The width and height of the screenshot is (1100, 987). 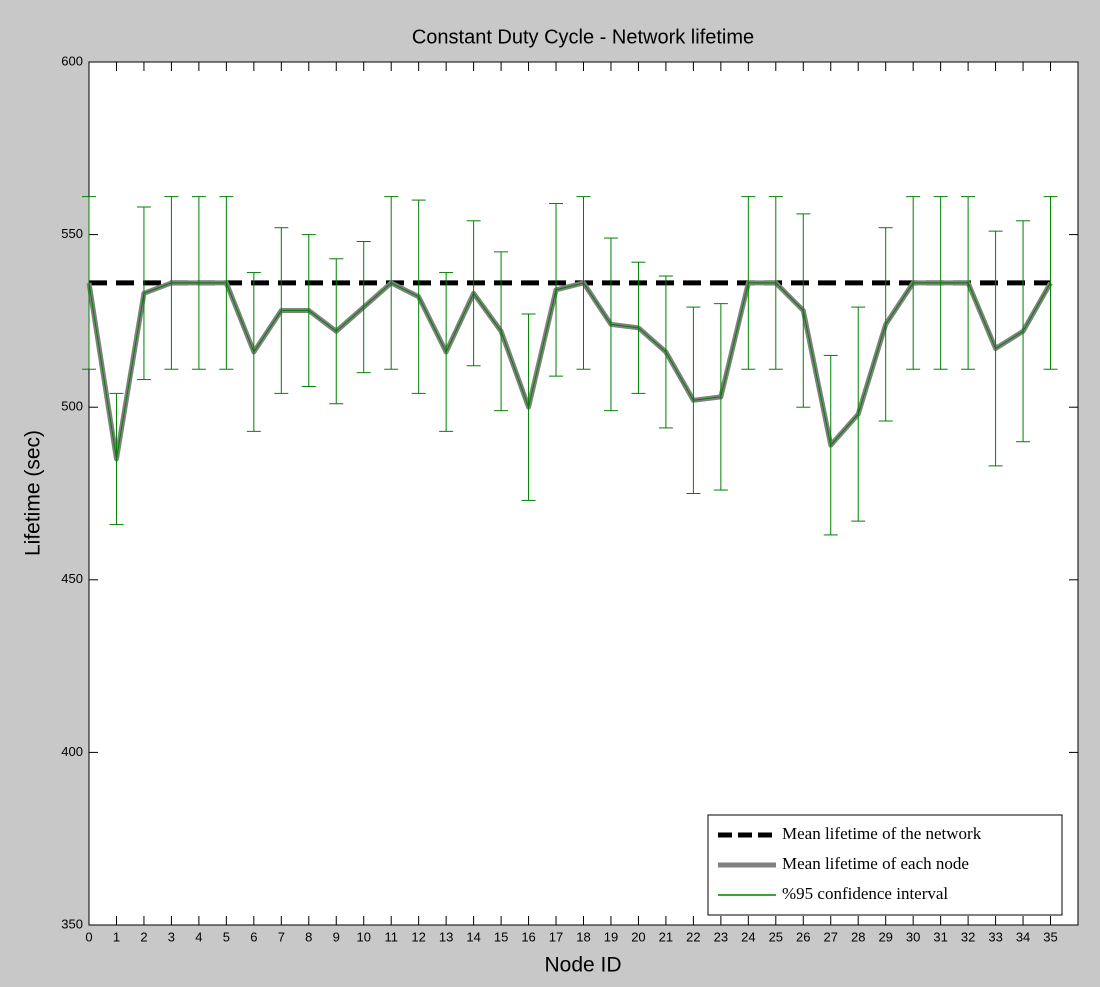 I want to click on x-tick-label: 2, so click(x=143, y=936).